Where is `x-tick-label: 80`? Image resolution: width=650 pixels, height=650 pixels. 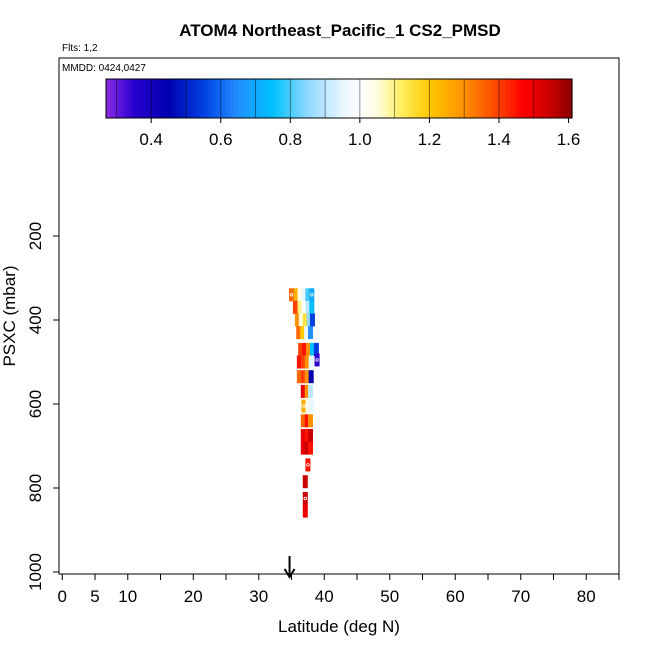 x-tick-label: 80 is located at coordinates (586, 596).